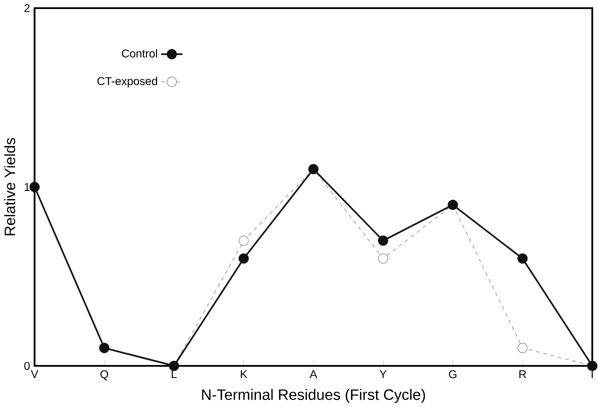 The width and height of the screenshot is (598, 407). Describe the element at coordinates (452, 374) in the screenshot. I see `x-tick-label: G` at that location.